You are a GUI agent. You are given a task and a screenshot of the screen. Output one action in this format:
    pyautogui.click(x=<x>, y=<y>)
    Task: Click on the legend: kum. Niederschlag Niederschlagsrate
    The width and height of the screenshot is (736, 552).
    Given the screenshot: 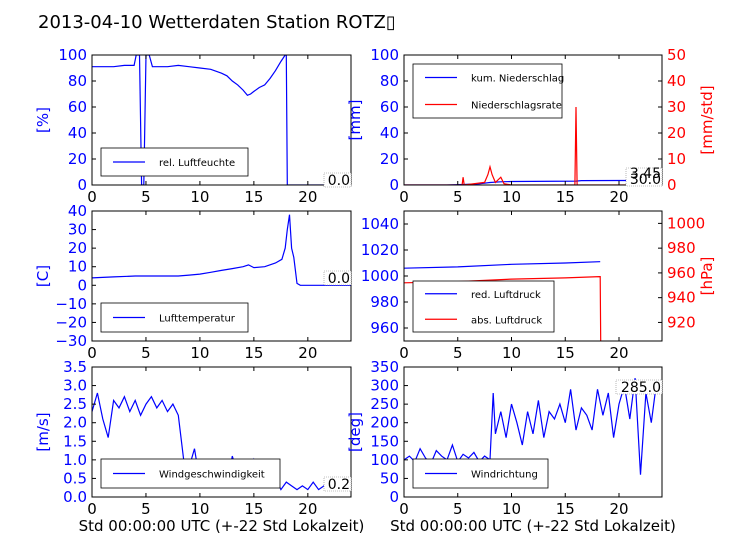 What is the action you would take?
    pyautogui.click(x=488, y=91)
    